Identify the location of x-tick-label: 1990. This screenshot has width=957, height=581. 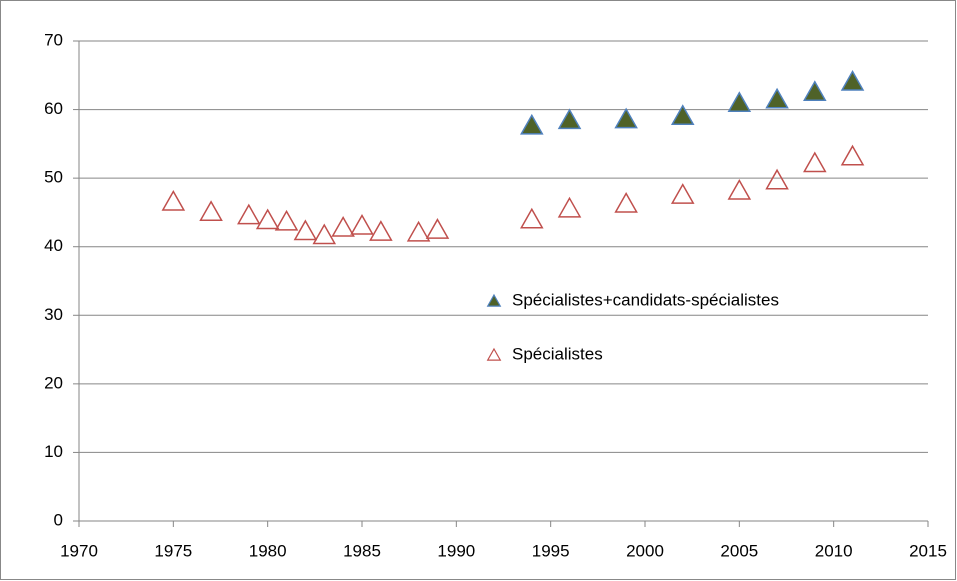
(456, 550).